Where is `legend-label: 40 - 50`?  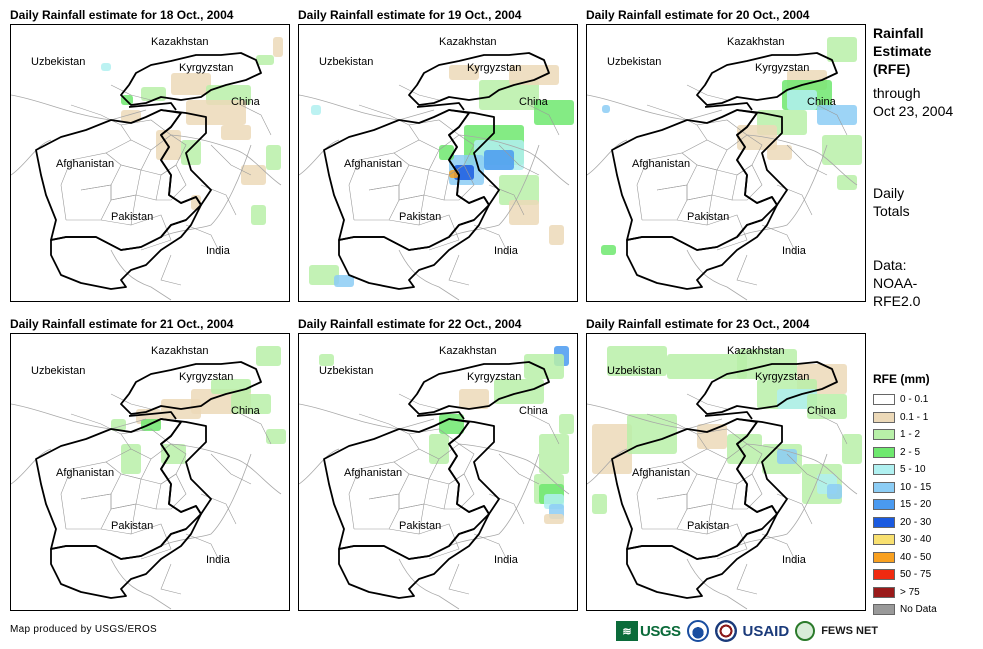
legend-label: 40 - 50 is located at coordinates (916, 557).